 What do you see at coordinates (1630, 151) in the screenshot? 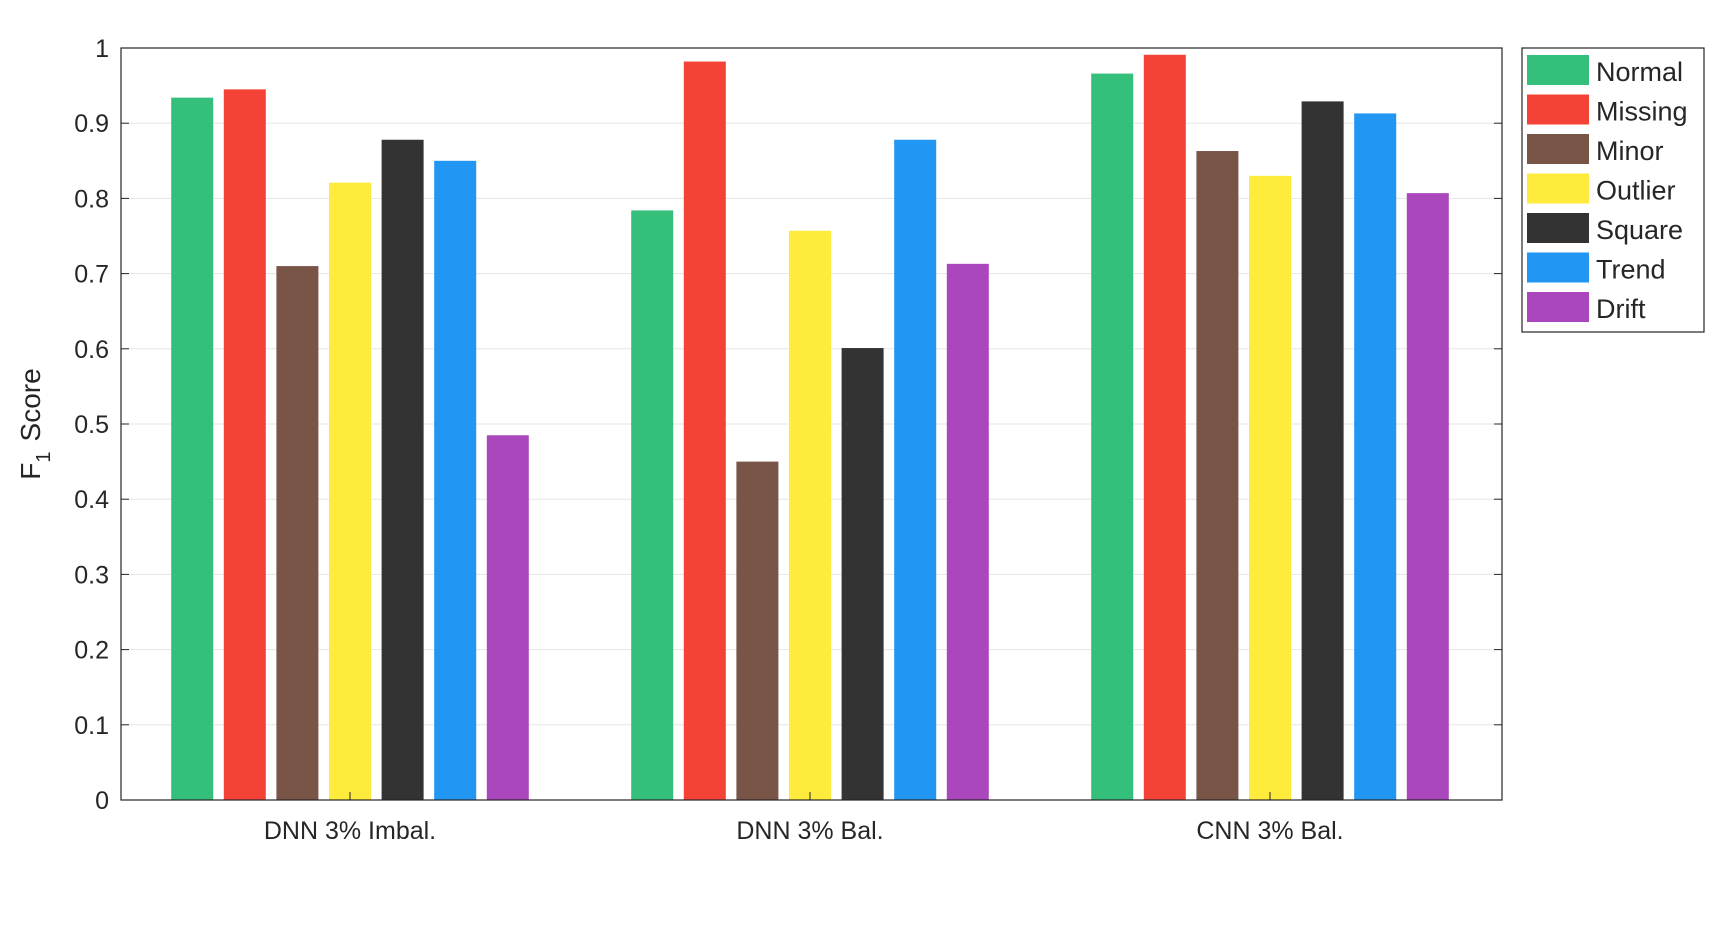
I see `legend-label-minor: Minor` at bounding box center [1630, 151].